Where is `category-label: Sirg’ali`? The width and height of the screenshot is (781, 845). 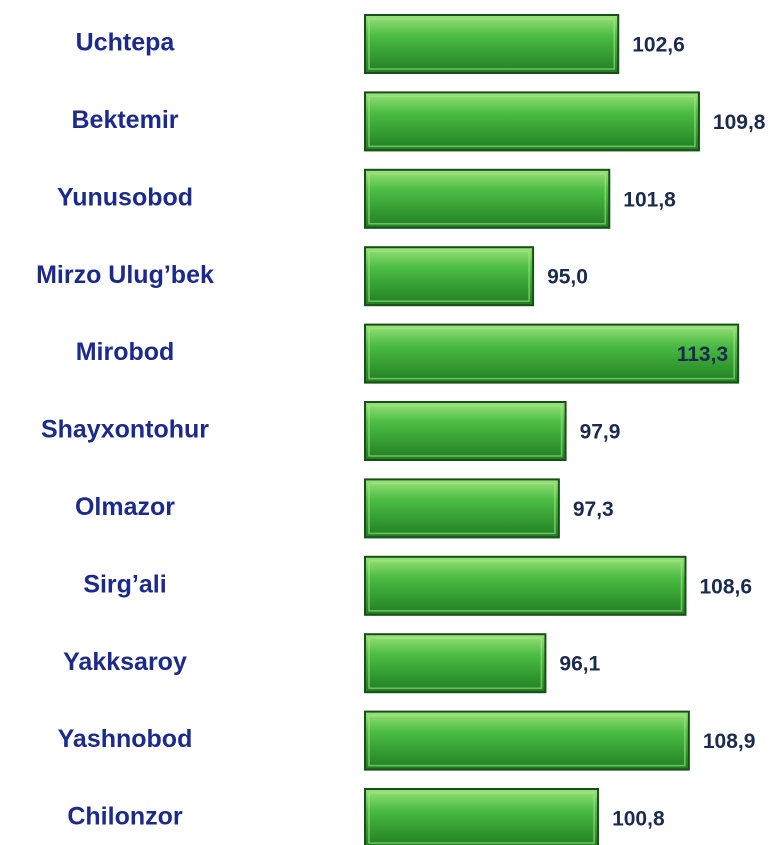 category-label: Sirg’ali is located at coordinates (124, 584).